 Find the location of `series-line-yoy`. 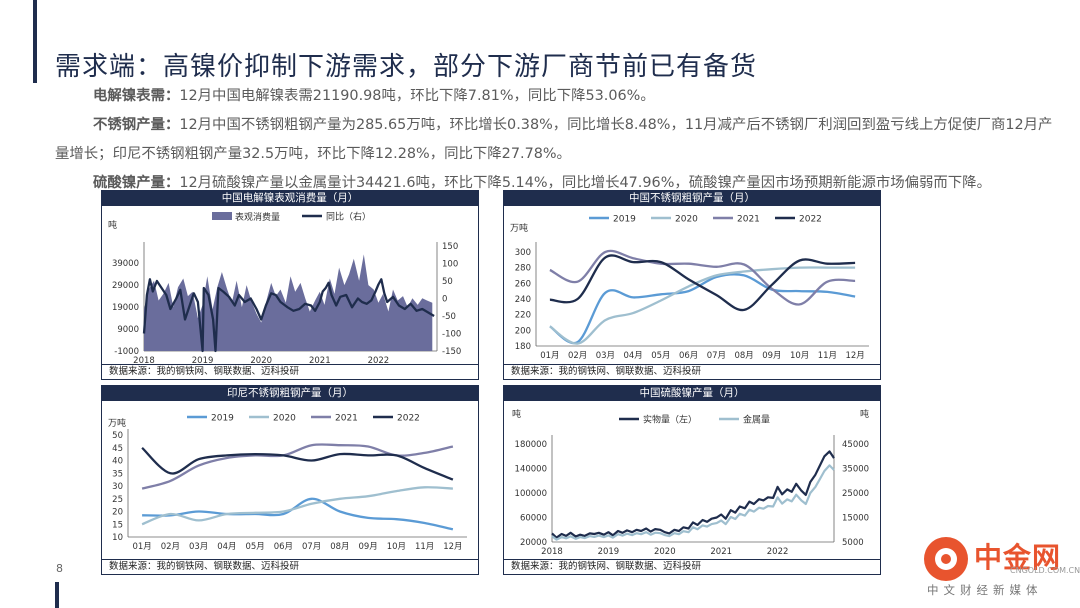

series-line-yoy is located at coordinates (288, 315).